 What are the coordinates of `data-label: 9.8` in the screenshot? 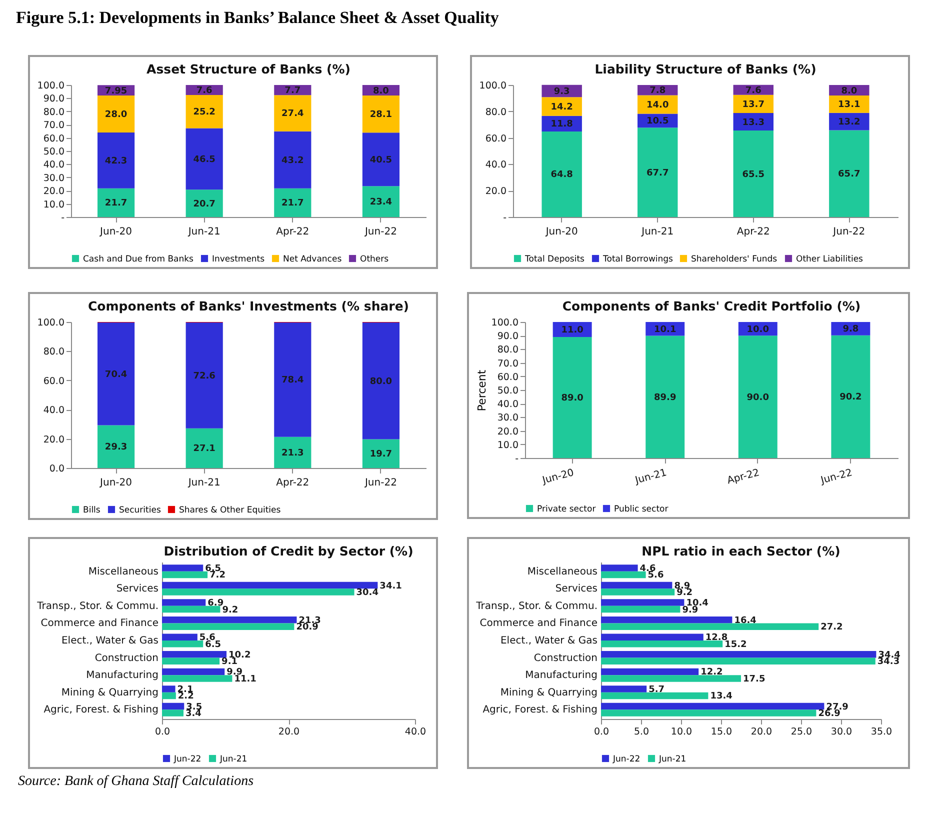 It's located at (850, 329).